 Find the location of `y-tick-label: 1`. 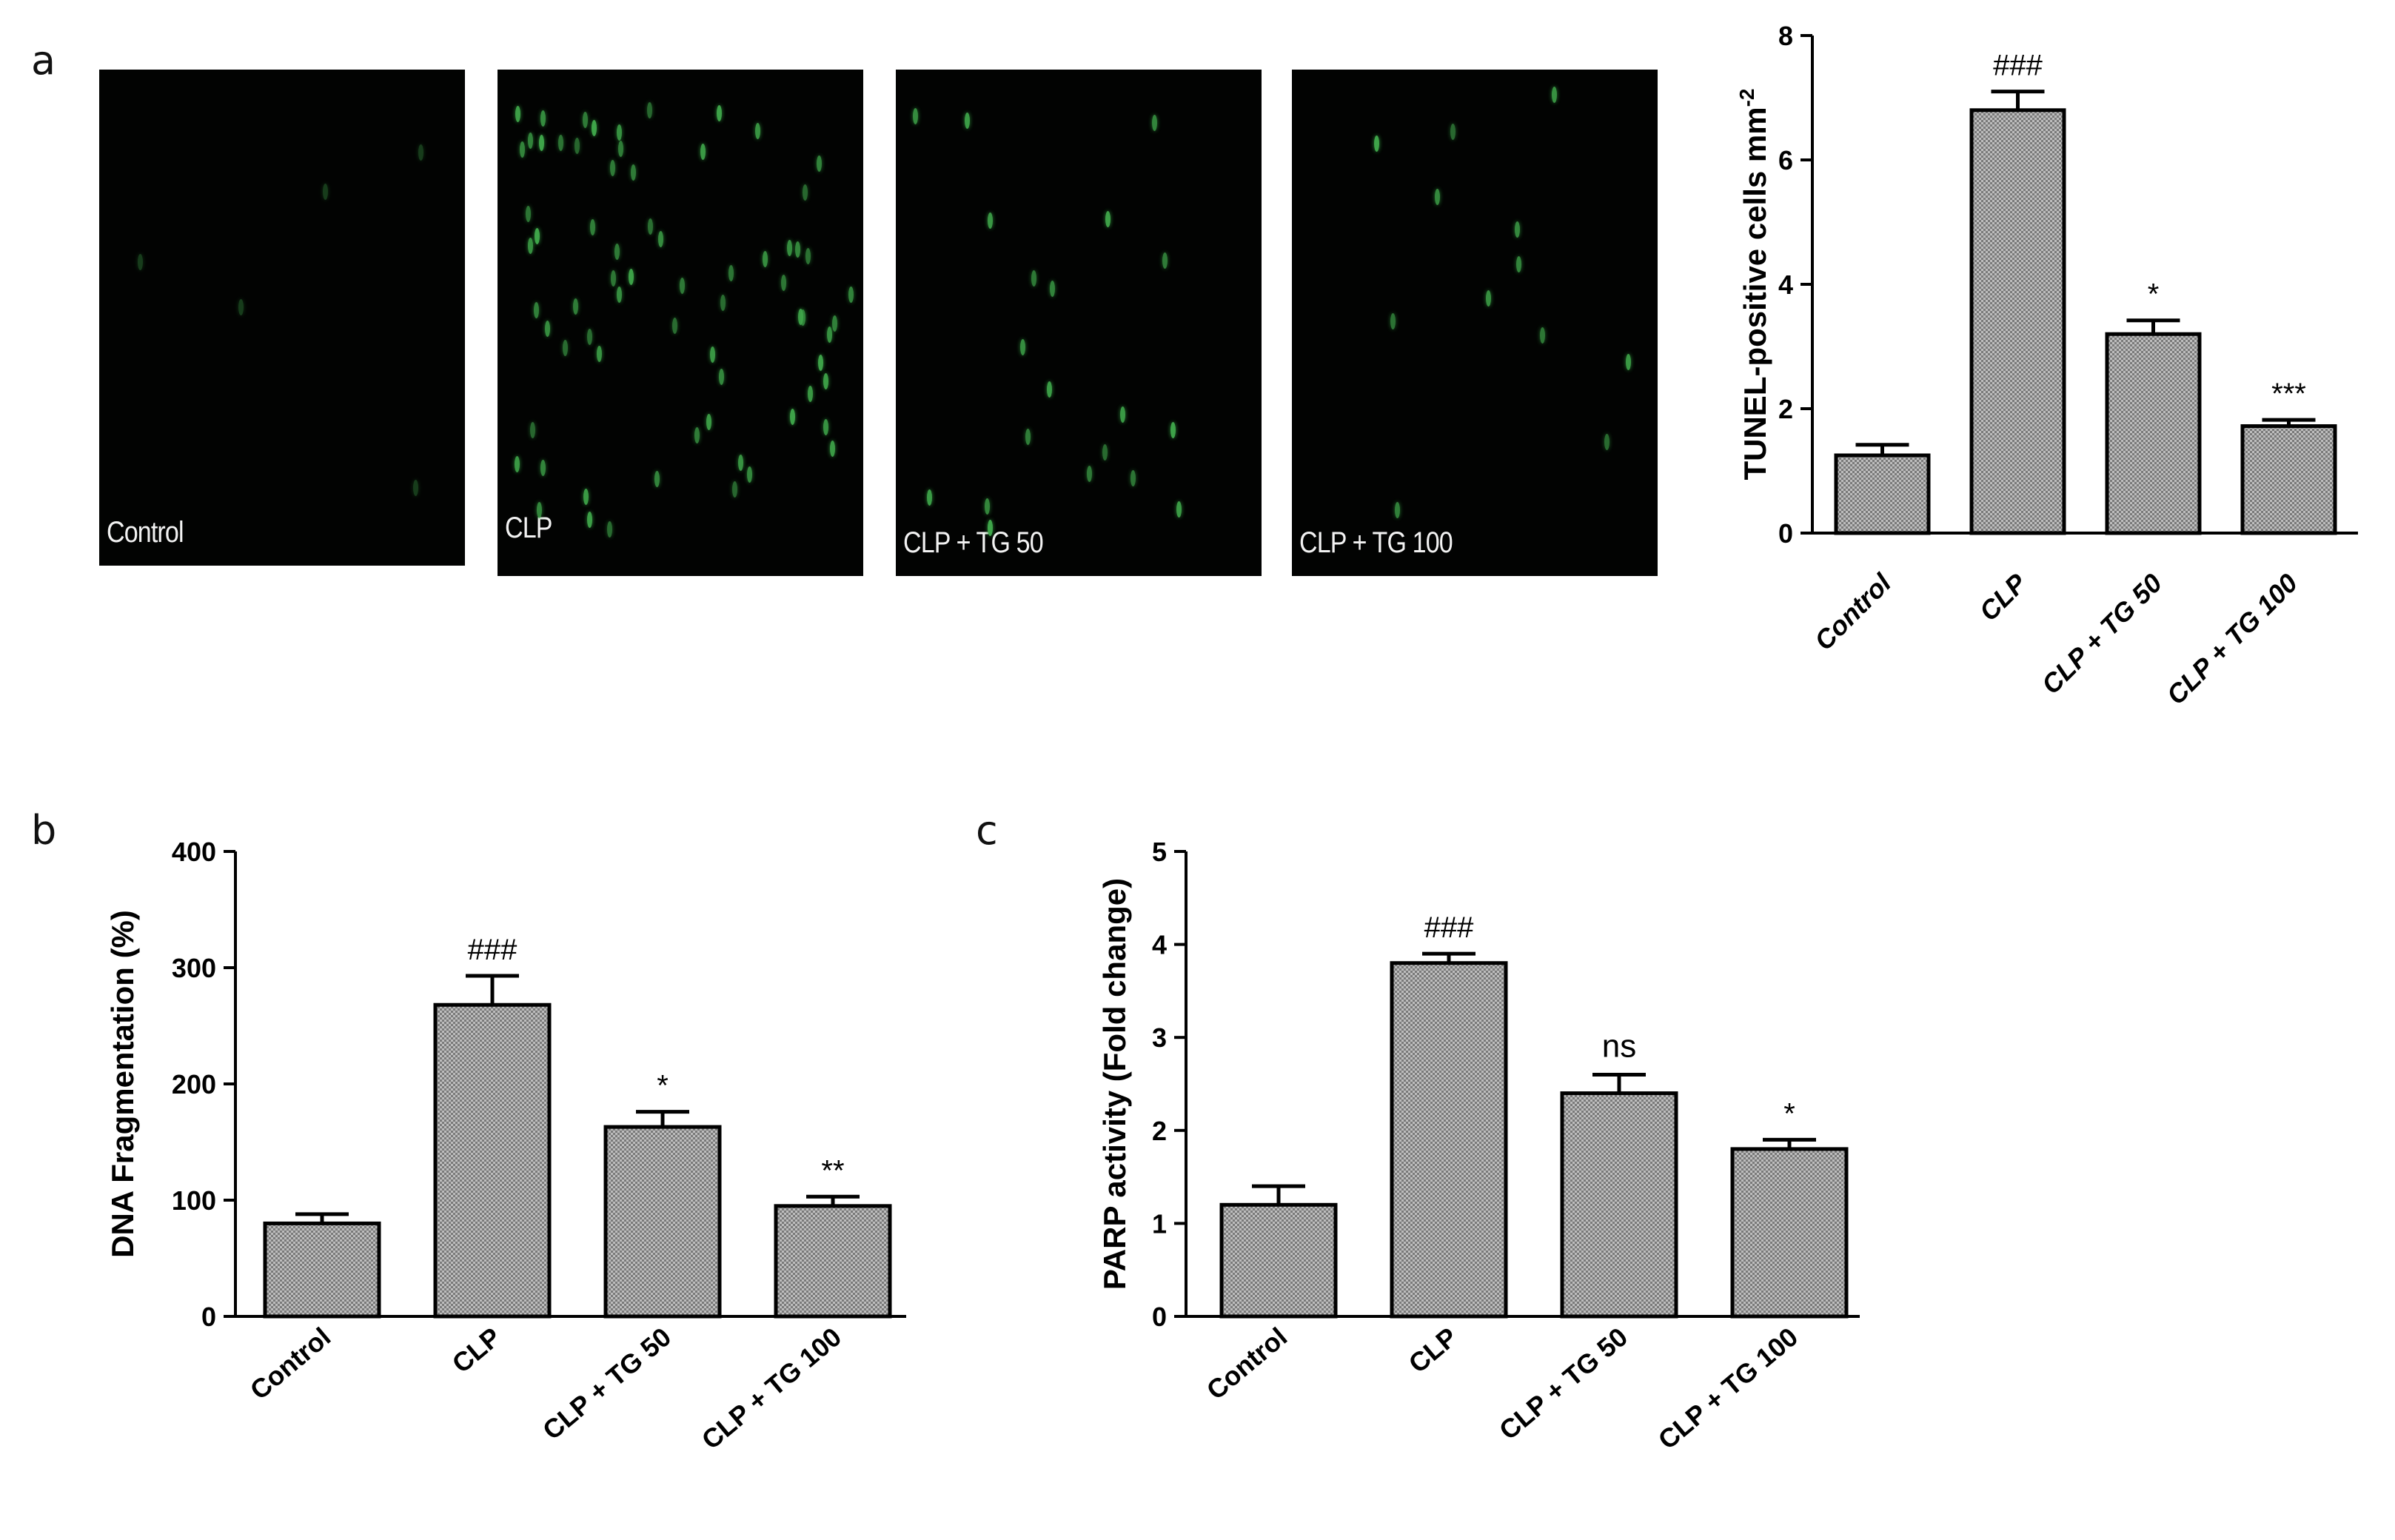

y-tick-label: 1 is located at coordinates (1159, 1223).